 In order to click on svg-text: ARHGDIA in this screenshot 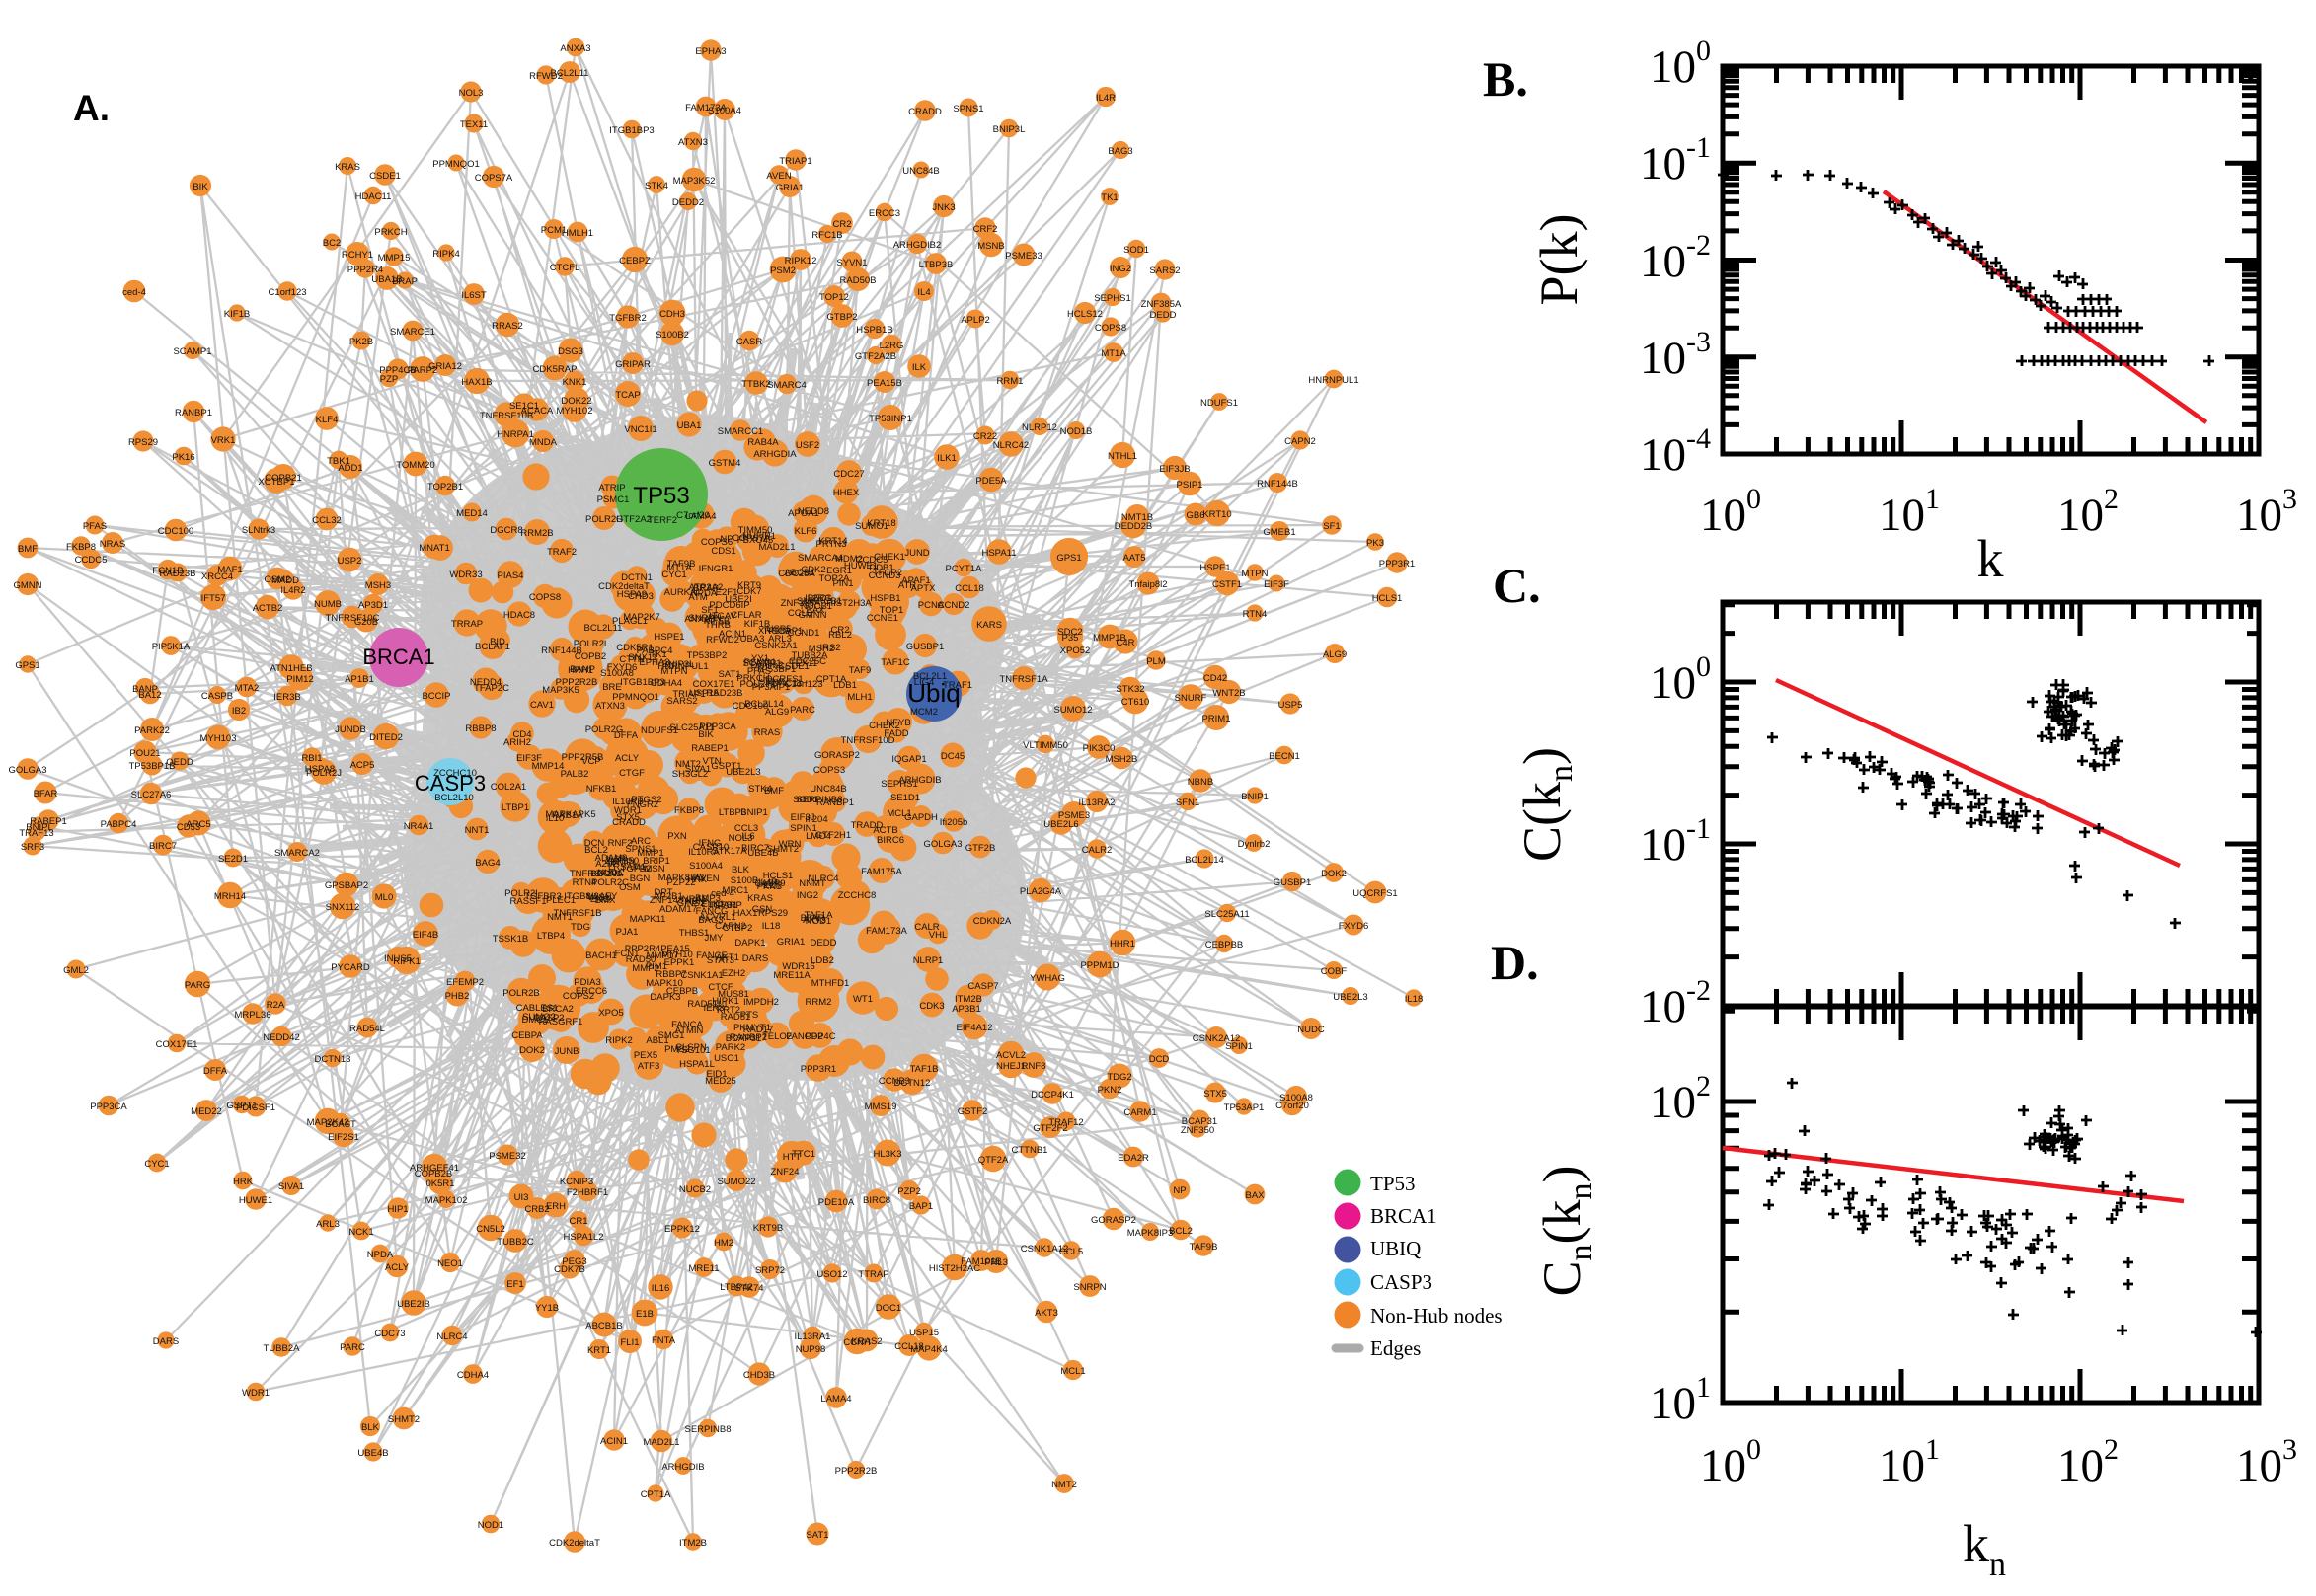, I will do `click(775, 454)`.